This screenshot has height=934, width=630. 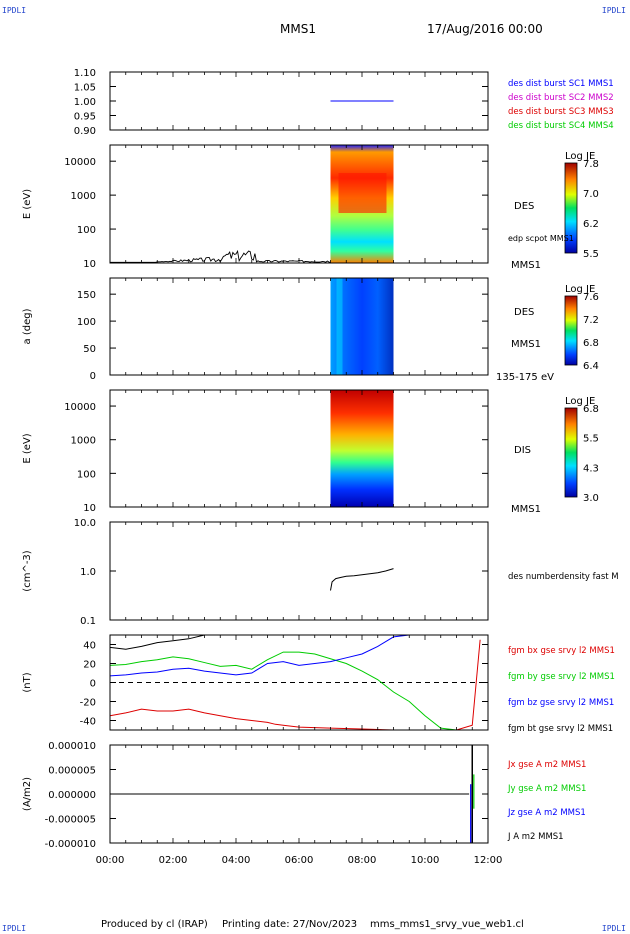 What do you see at coordinates (88, 572) in the screenshot?
I see `density-tick-label: 1.0` at bounding box center [88, 572].